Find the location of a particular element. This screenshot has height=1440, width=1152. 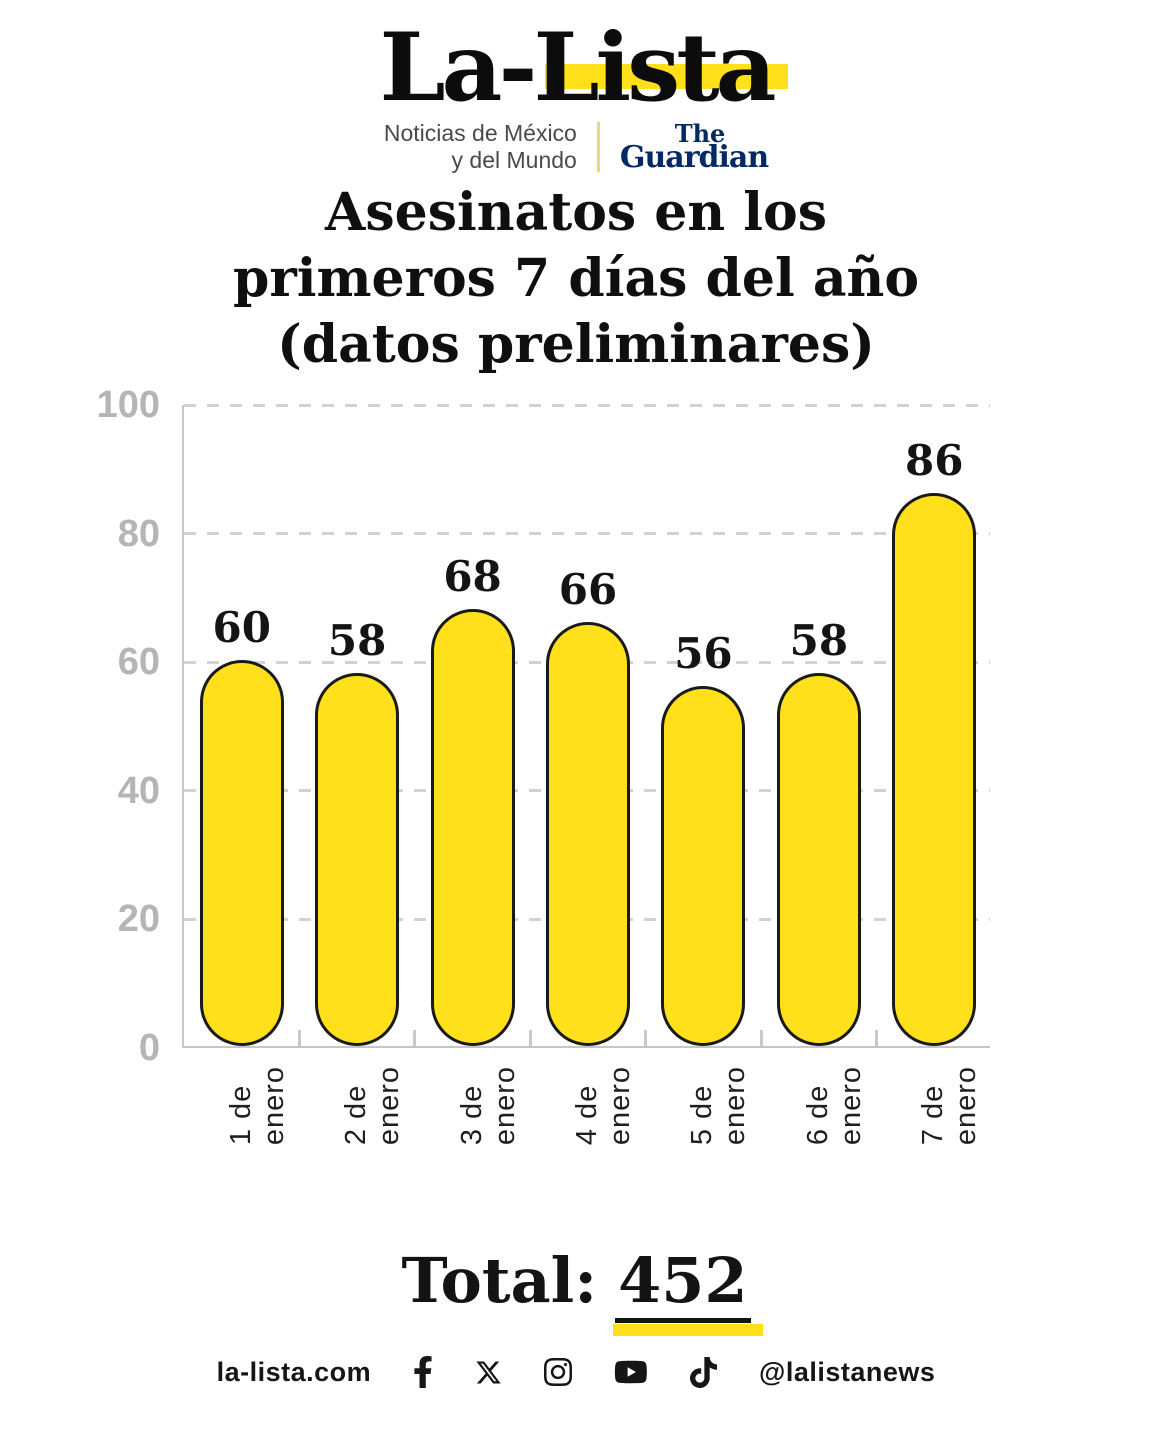

total-value: 452 is located at coordinates (688, 1290).